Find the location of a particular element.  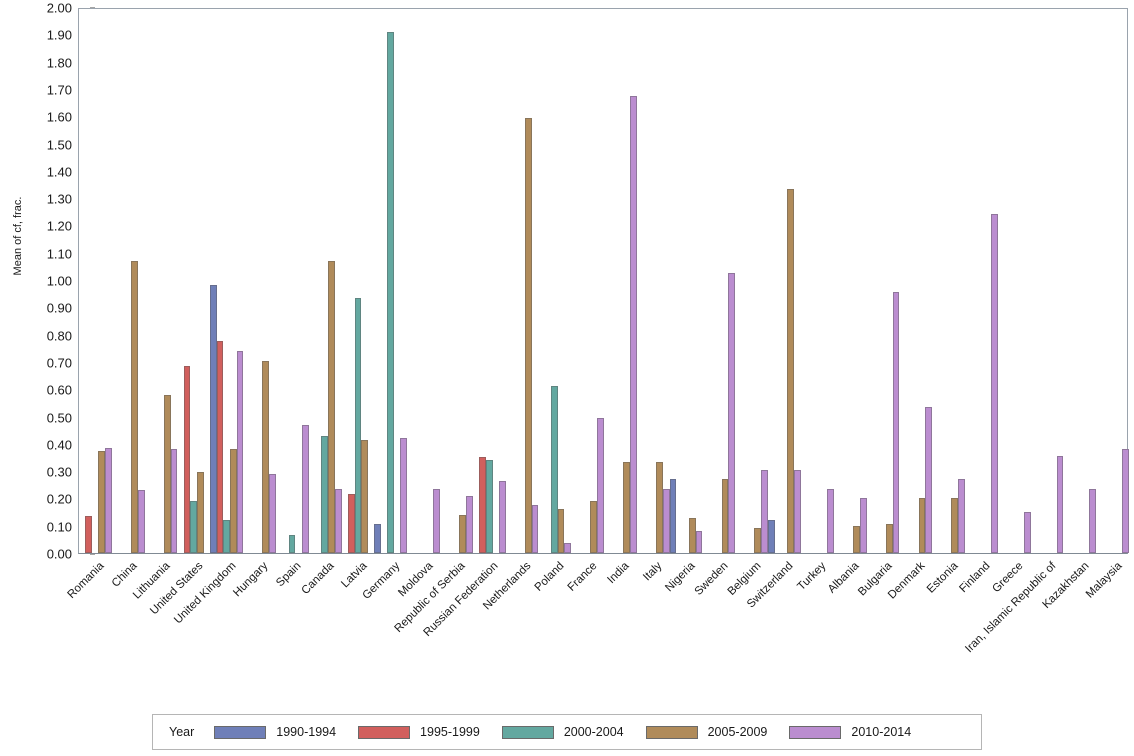

y-tick-label: 0.60 is located at coordinates (59, 390).